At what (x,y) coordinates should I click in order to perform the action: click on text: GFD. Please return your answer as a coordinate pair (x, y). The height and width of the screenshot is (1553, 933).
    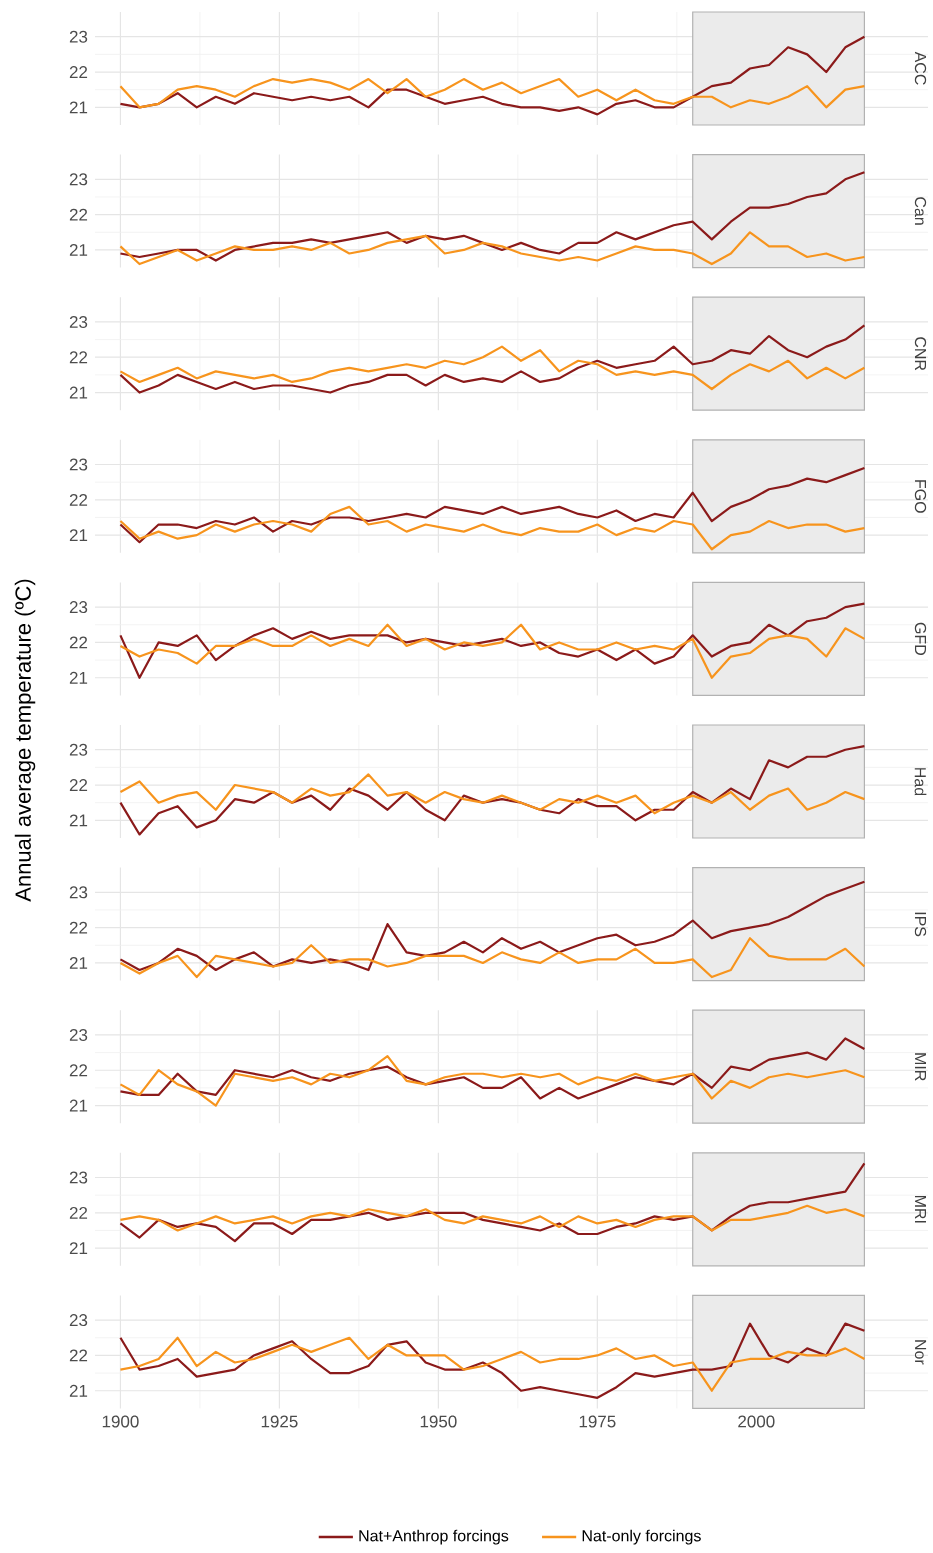
    Looking at the image, I should click on (920, 639).